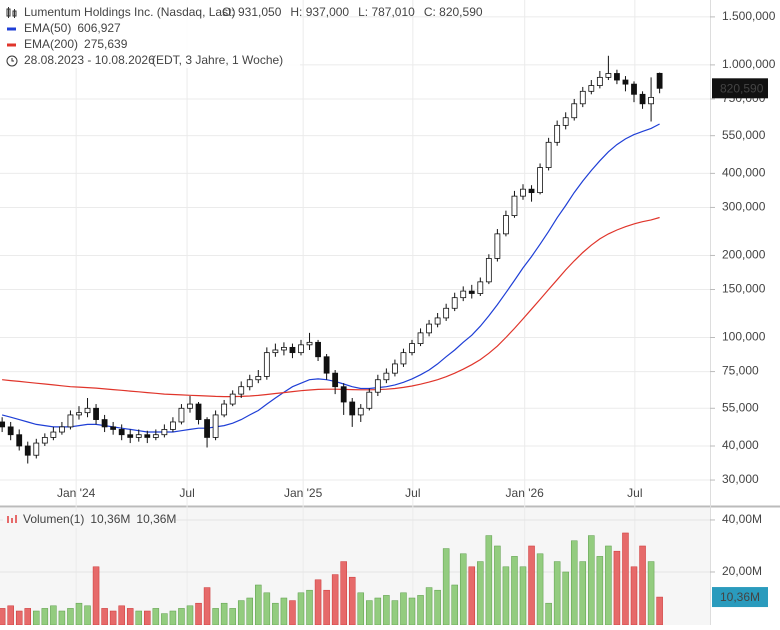 This screenshot has height=630, width=780. I want to click on y-tick-label: 30,000, so click(740, 479).